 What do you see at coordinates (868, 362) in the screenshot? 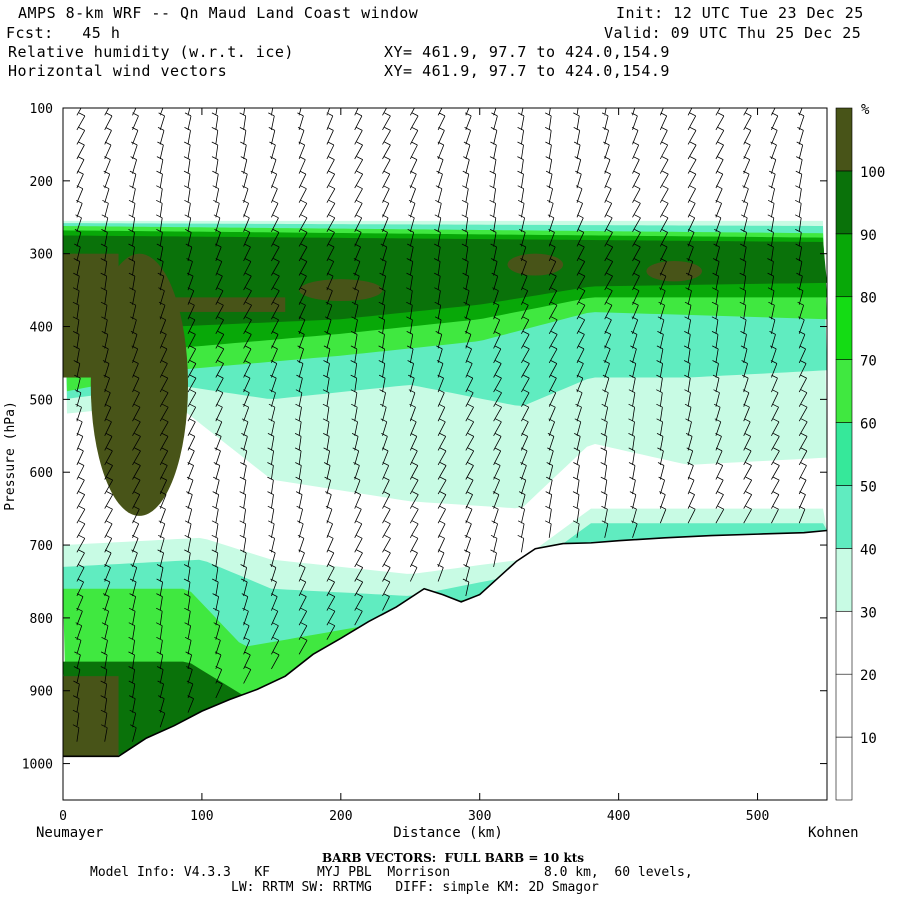
I see `colorbar-label-70: 70` at bounding box center [868, 362].